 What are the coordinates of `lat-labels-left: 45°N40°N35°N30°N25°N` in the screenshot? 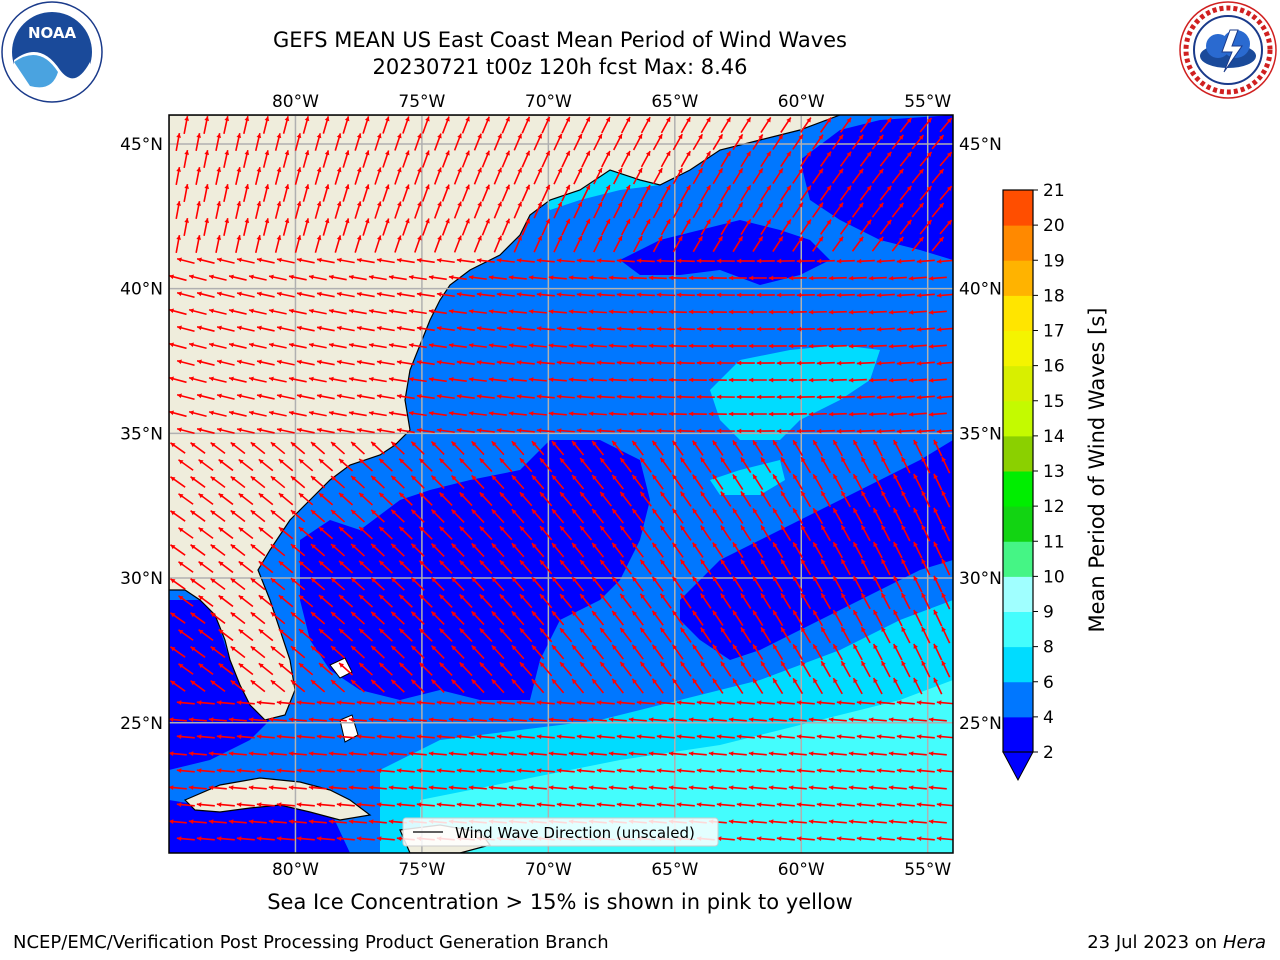 It's located at (141, 434).